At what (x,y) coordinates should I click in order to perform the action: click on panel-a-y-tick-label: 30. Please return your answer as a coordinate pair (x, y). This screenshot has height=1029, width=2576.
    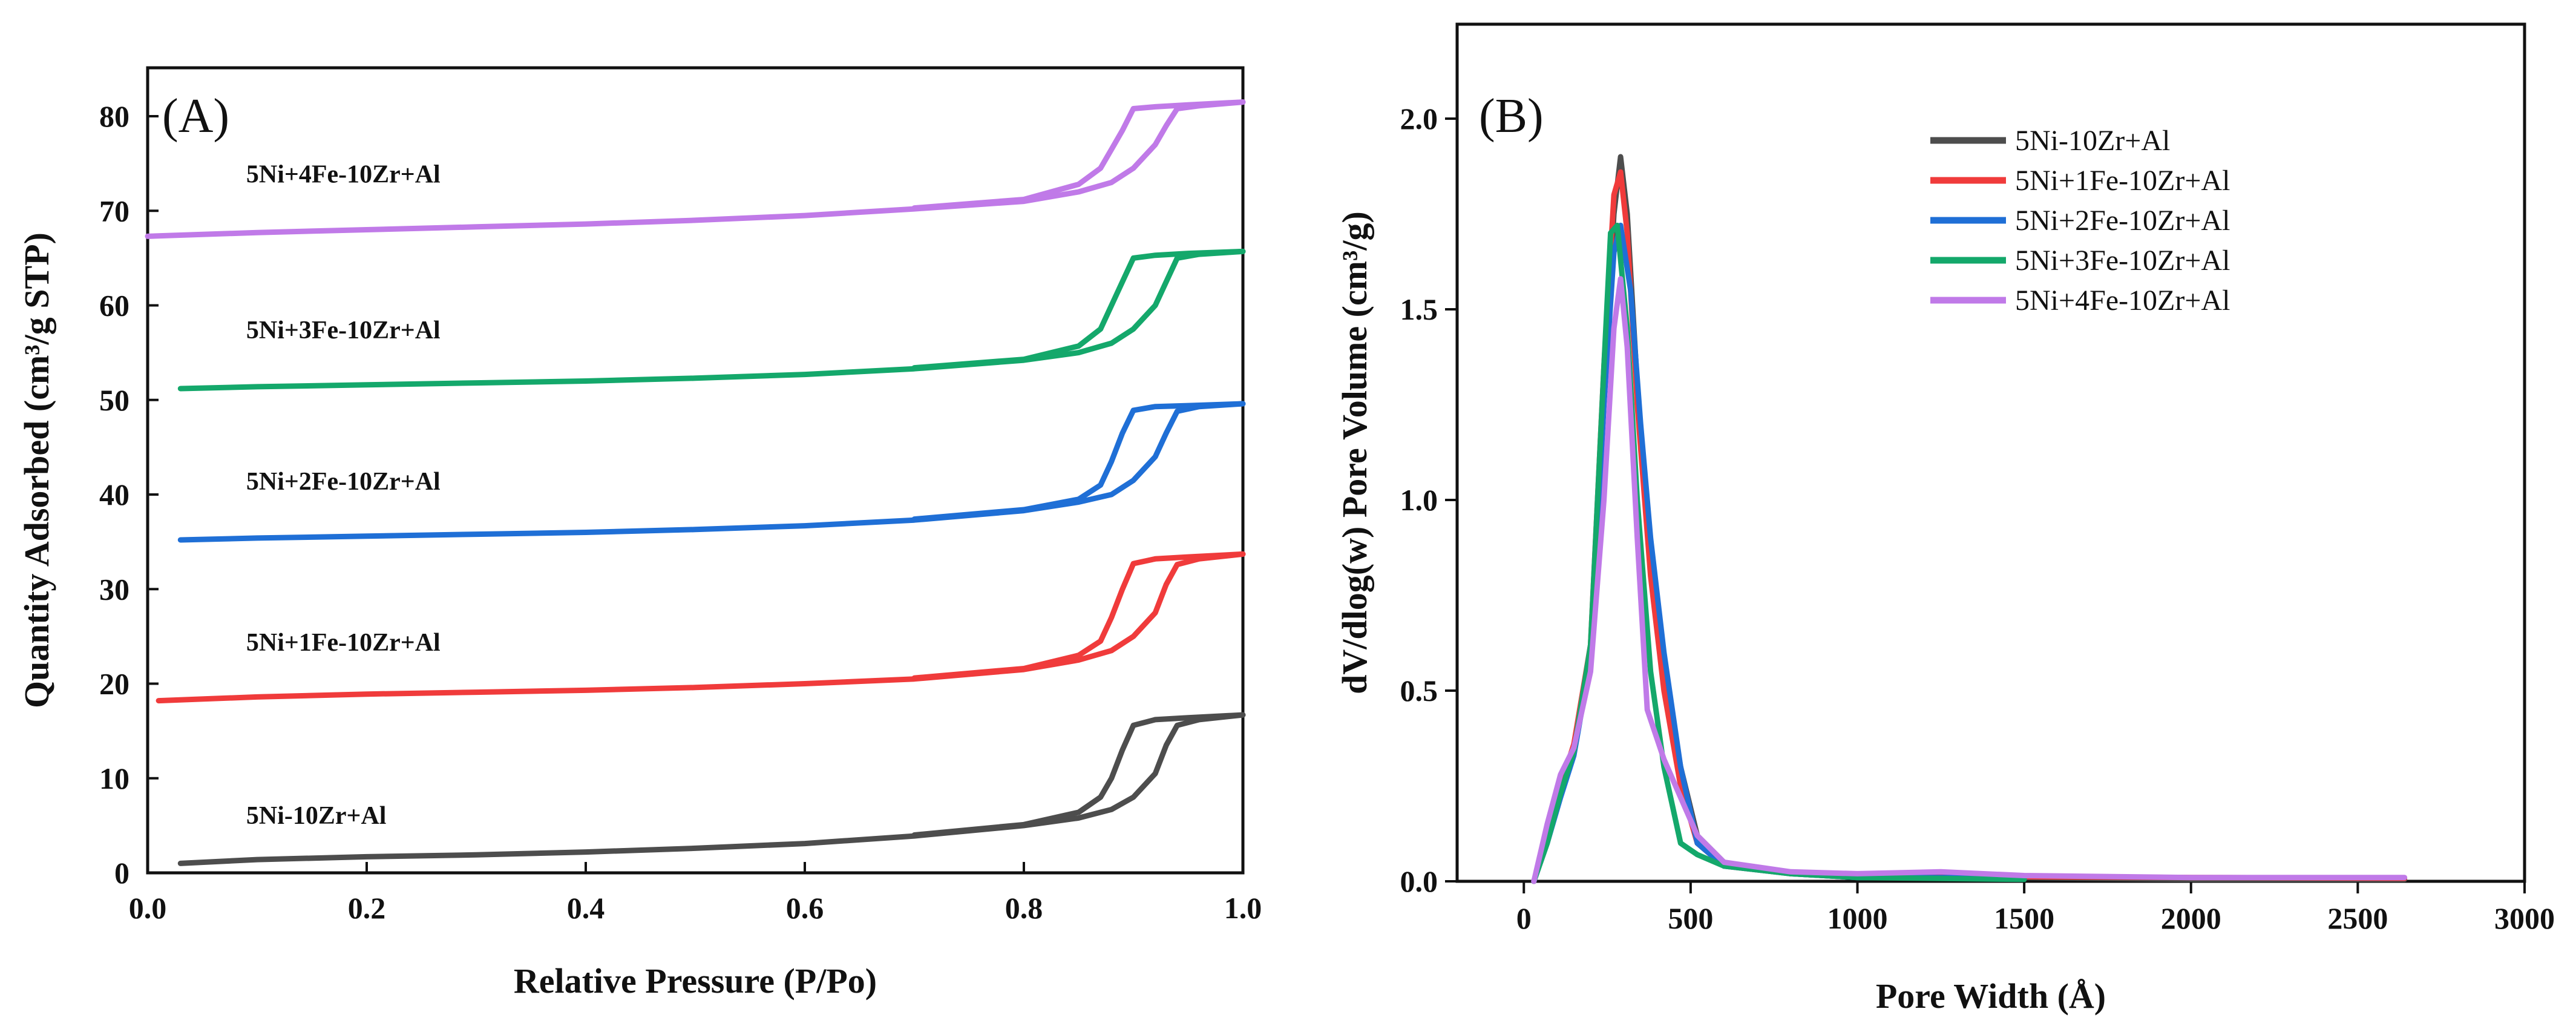
    Looking at the image, I should click on (114, 589).